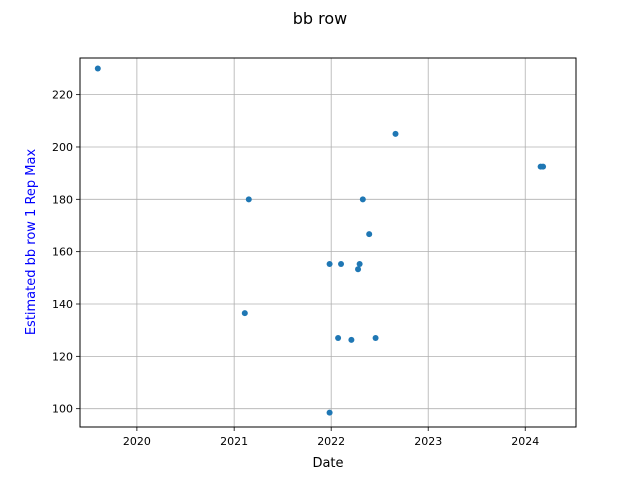  Describe the element at coordinates (31, 242) in the screenshot. I see `y-axis-label: Estimated bb row 1 Rep Max` at that location.